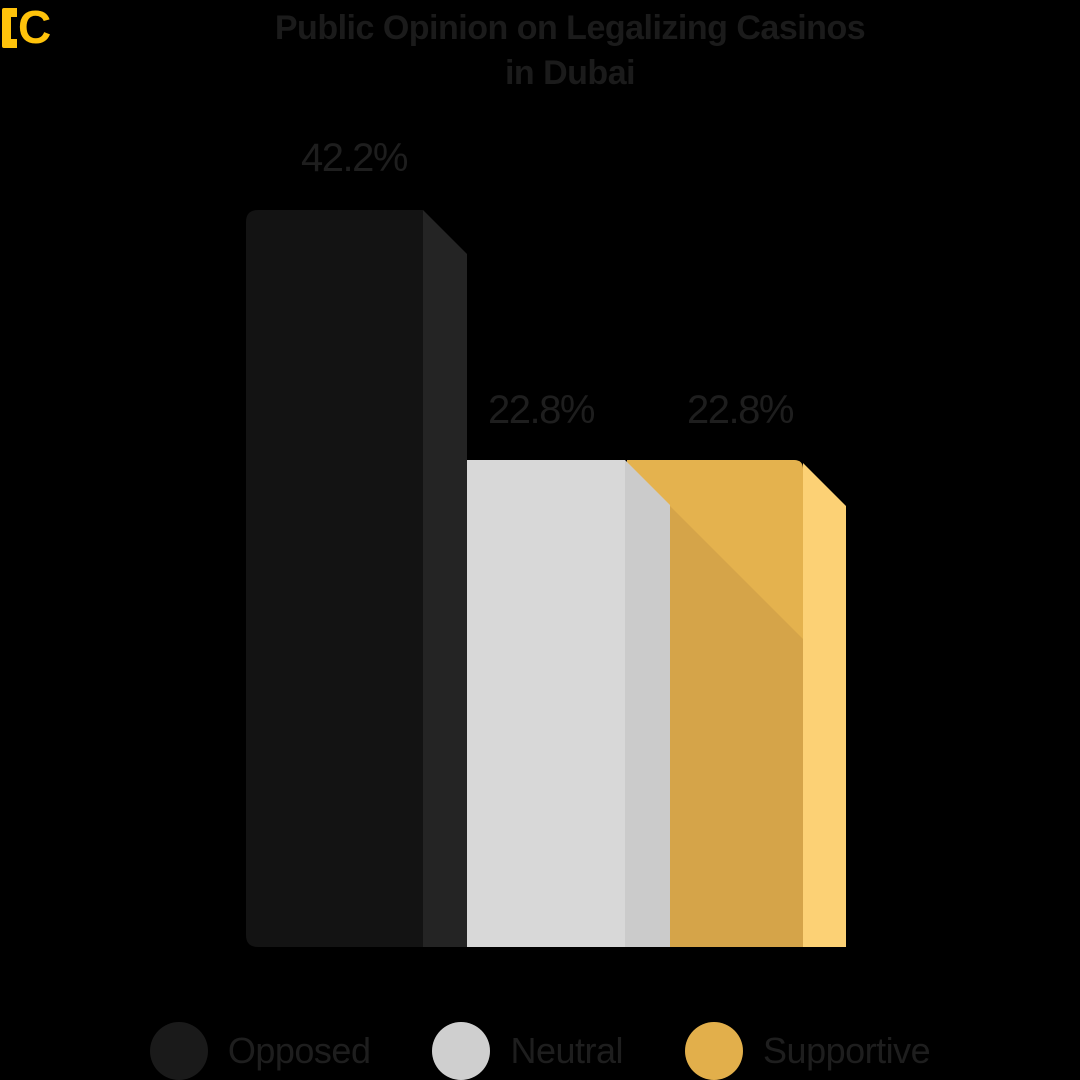 Image resolution: width=1080 pixels, height=1080 pixels. What do you see at coordinates (546, 703) in the screenshot?
I see `bar-neutral-face` at bounding box center [546, 703].